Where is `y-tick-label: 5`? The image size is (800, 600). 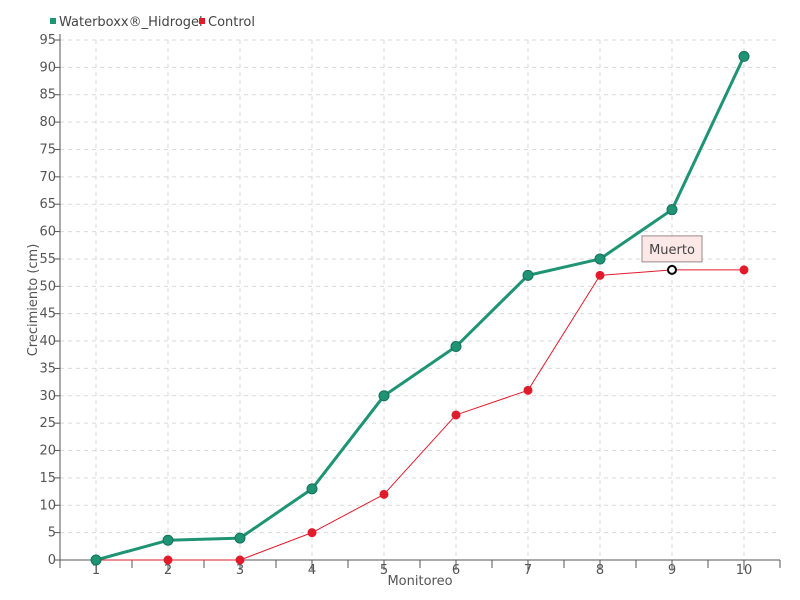 y-tick-label: 5 is located at coordinates (52, 533).